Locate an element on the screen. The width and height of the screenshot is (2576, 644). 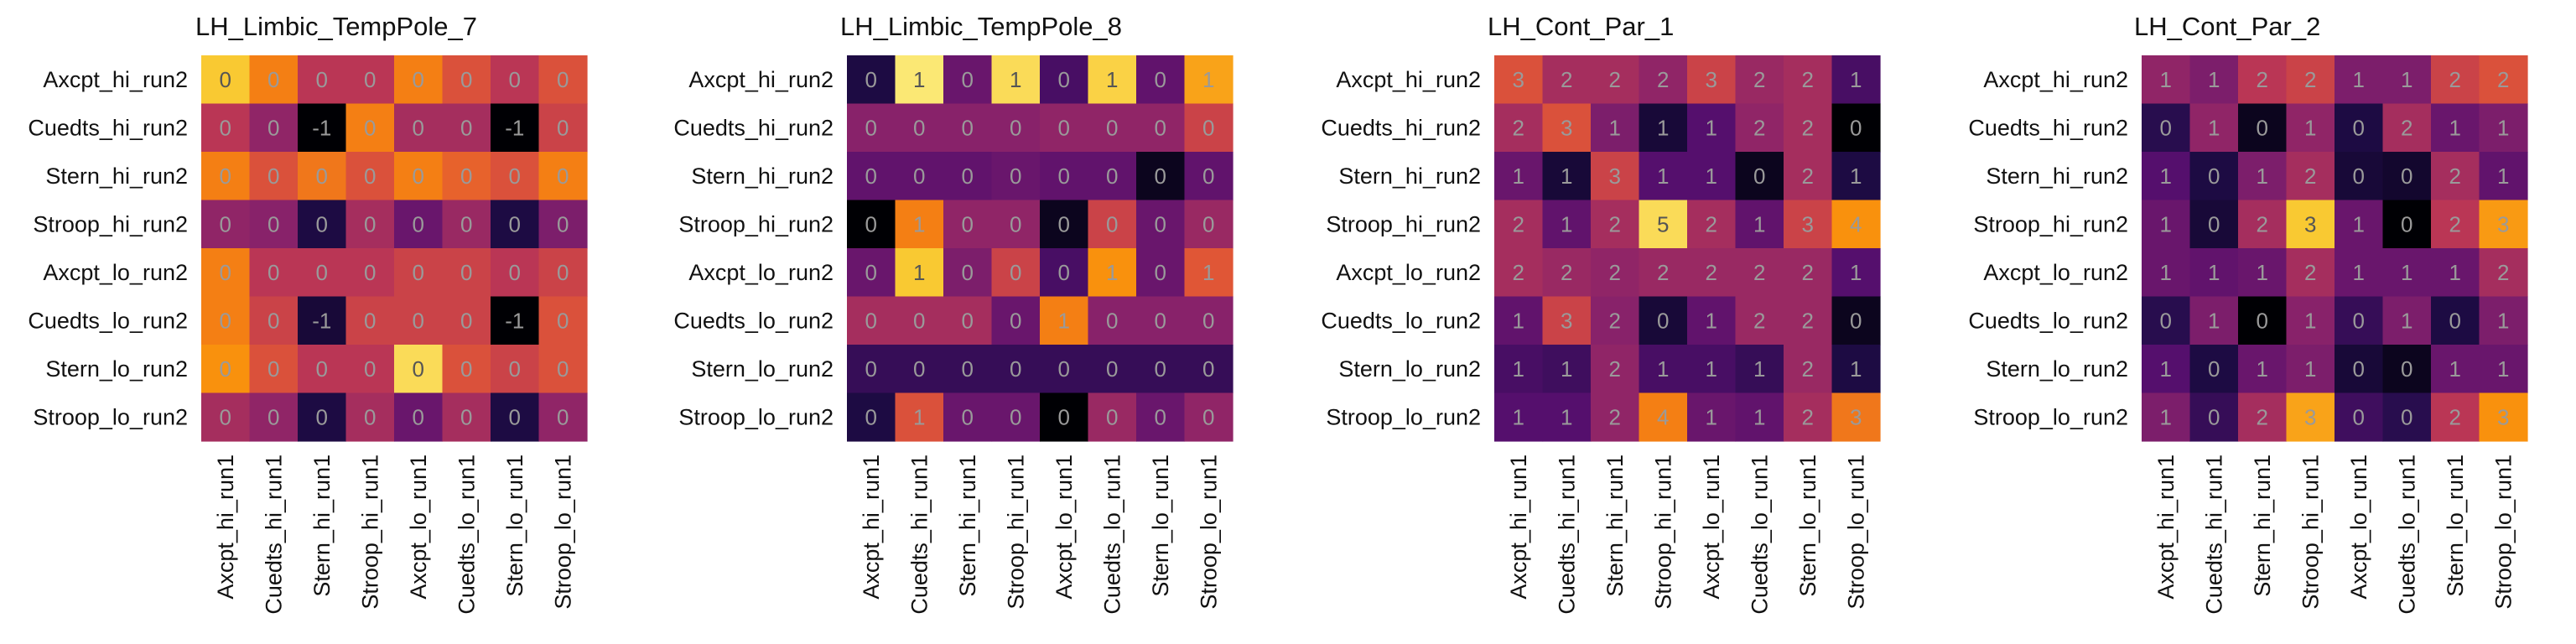
cell-value-label: -1 is located at coordinates (321, 127).